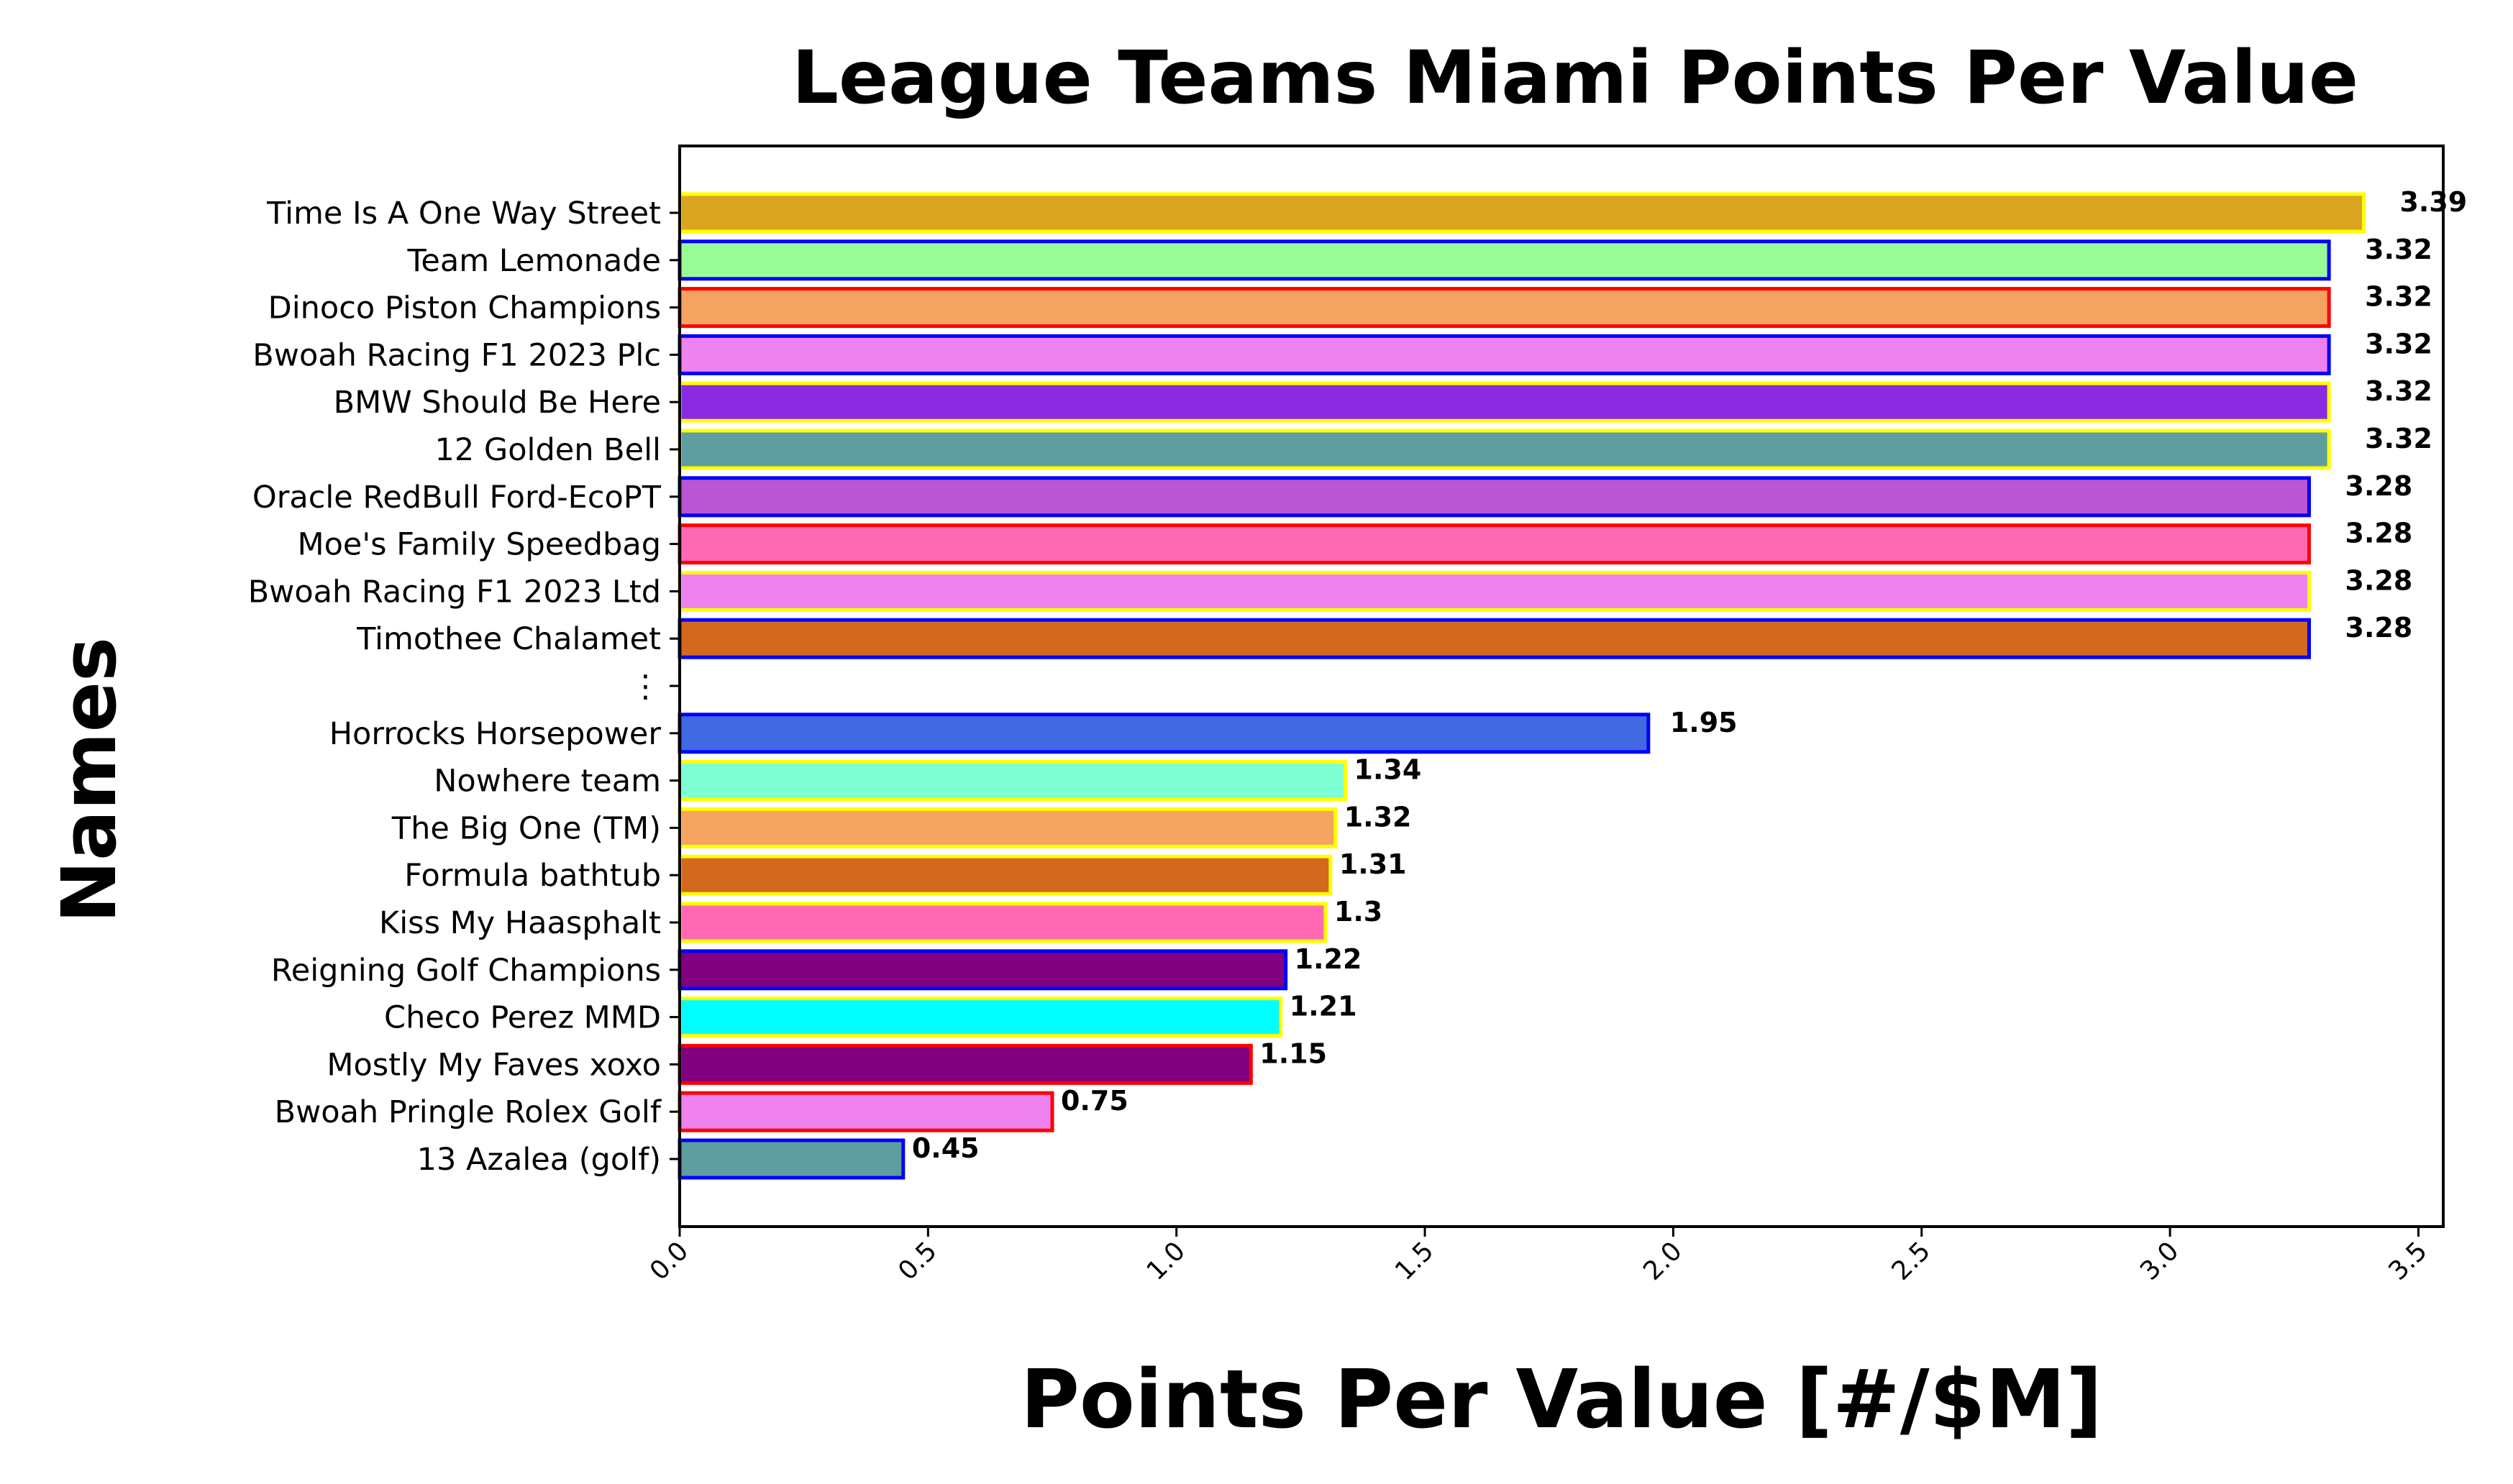  I want to click on x-tick-label: 1.5, so click(1415, 1261).